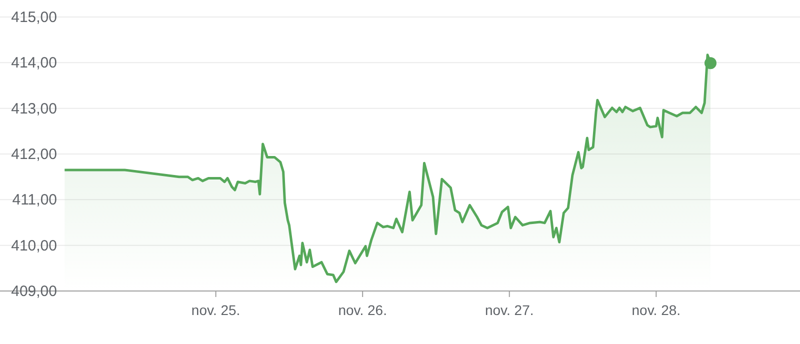 The width and height of the screenshot is (800, 344). I want to click on x-tick-label: nov. 28., so click(656, 310).